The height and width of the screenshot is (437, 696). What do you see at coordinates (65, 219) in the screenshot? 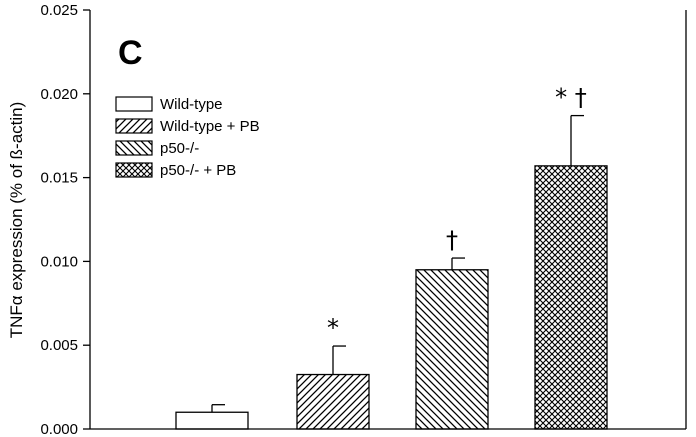
I see `y-axis-ticks: 0.000 0.005 0.010 0.015 0.020 0.025` at bounding box center [65, 219].